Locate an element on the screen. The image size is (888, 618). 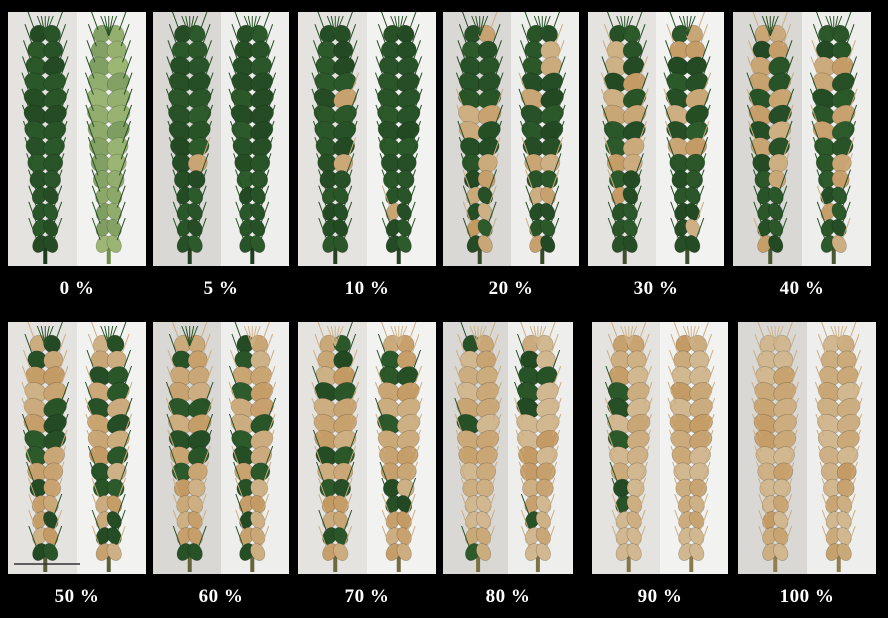
severity-label: 50 % is located at coordinates (77, 596).